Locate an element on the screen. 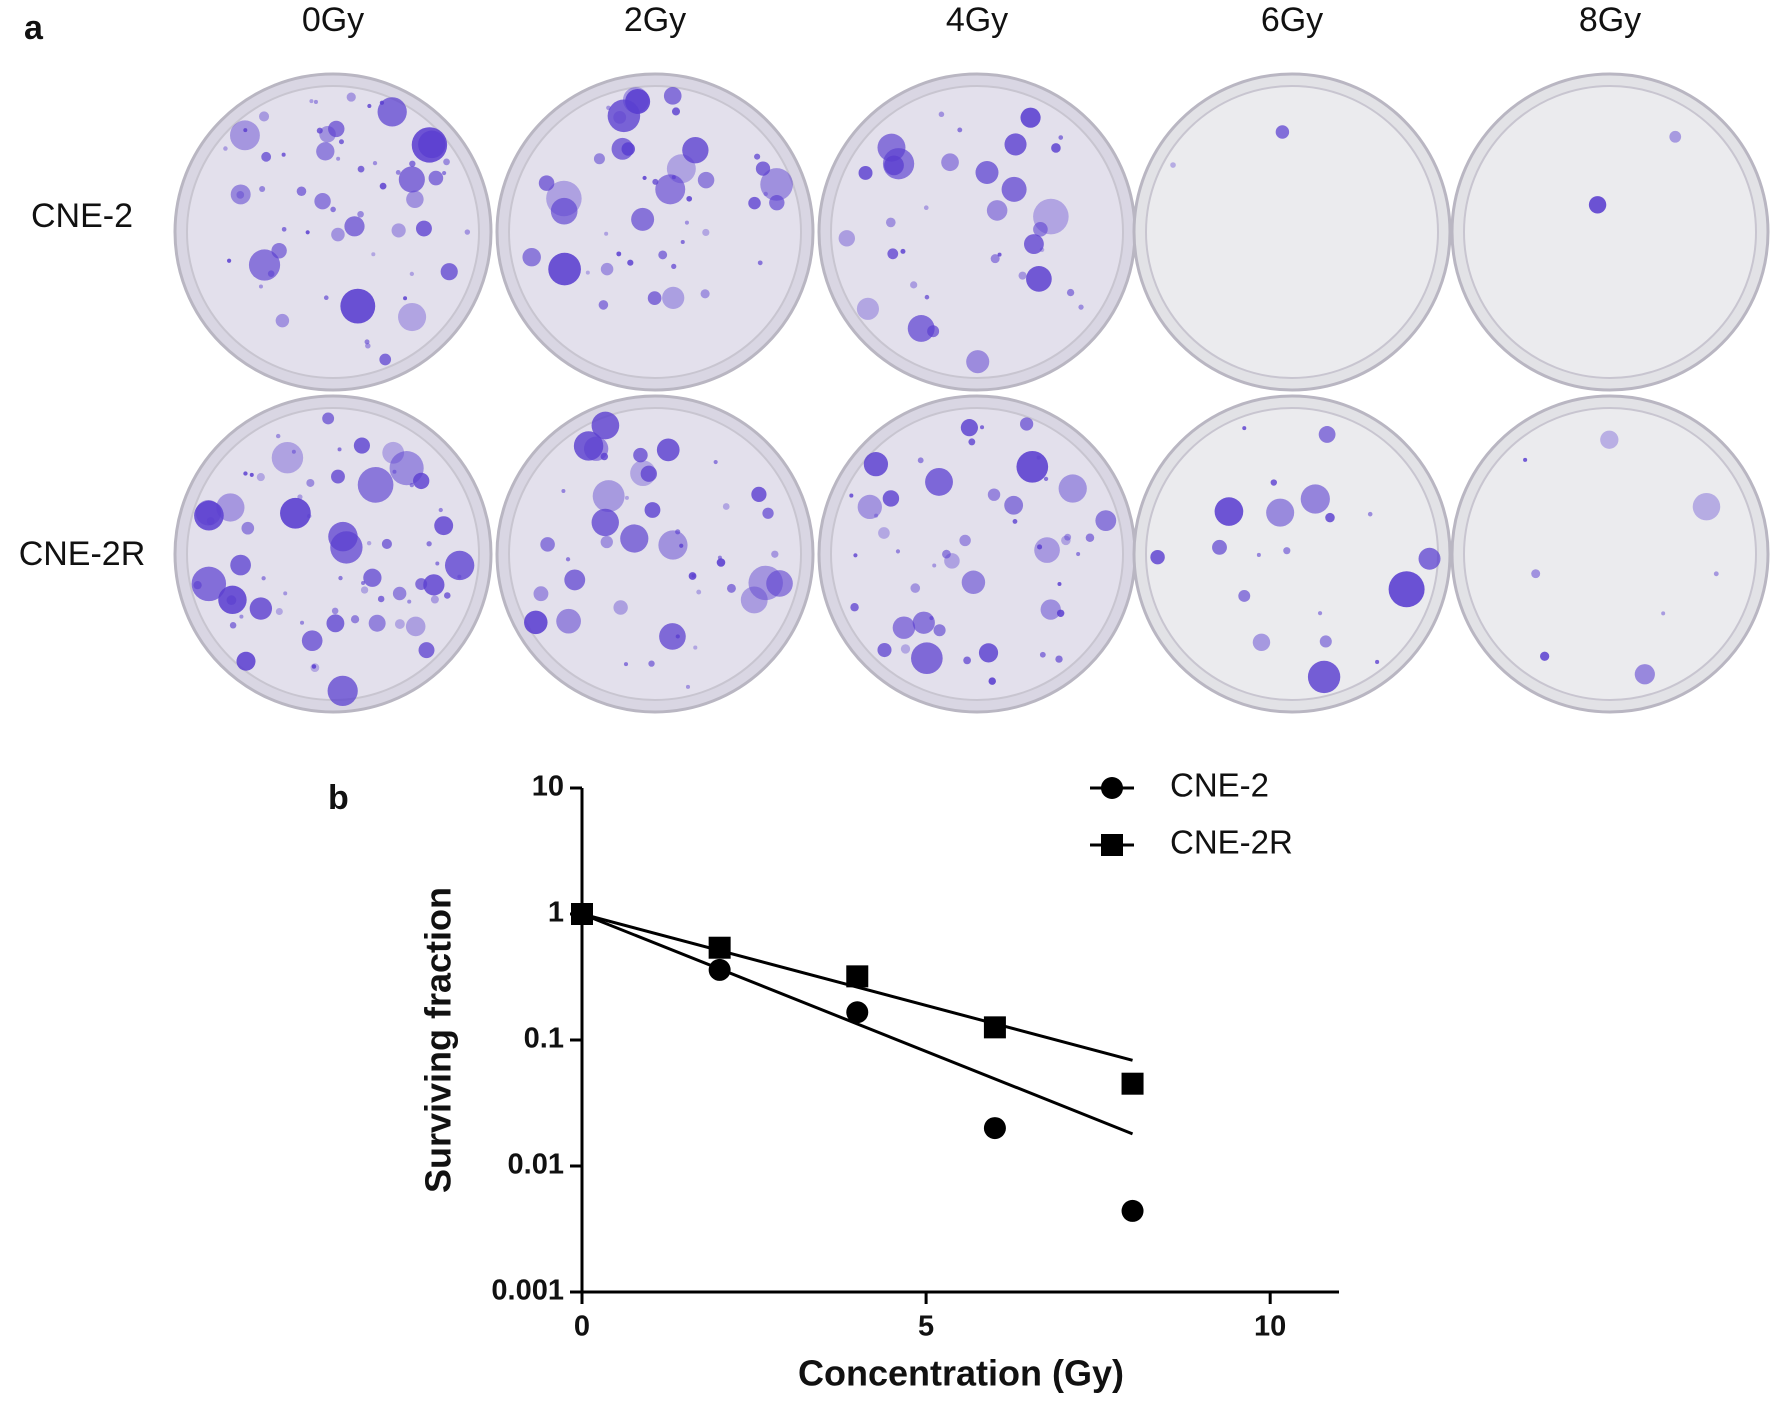  panel-label: a is located at coordinates (34, 28).